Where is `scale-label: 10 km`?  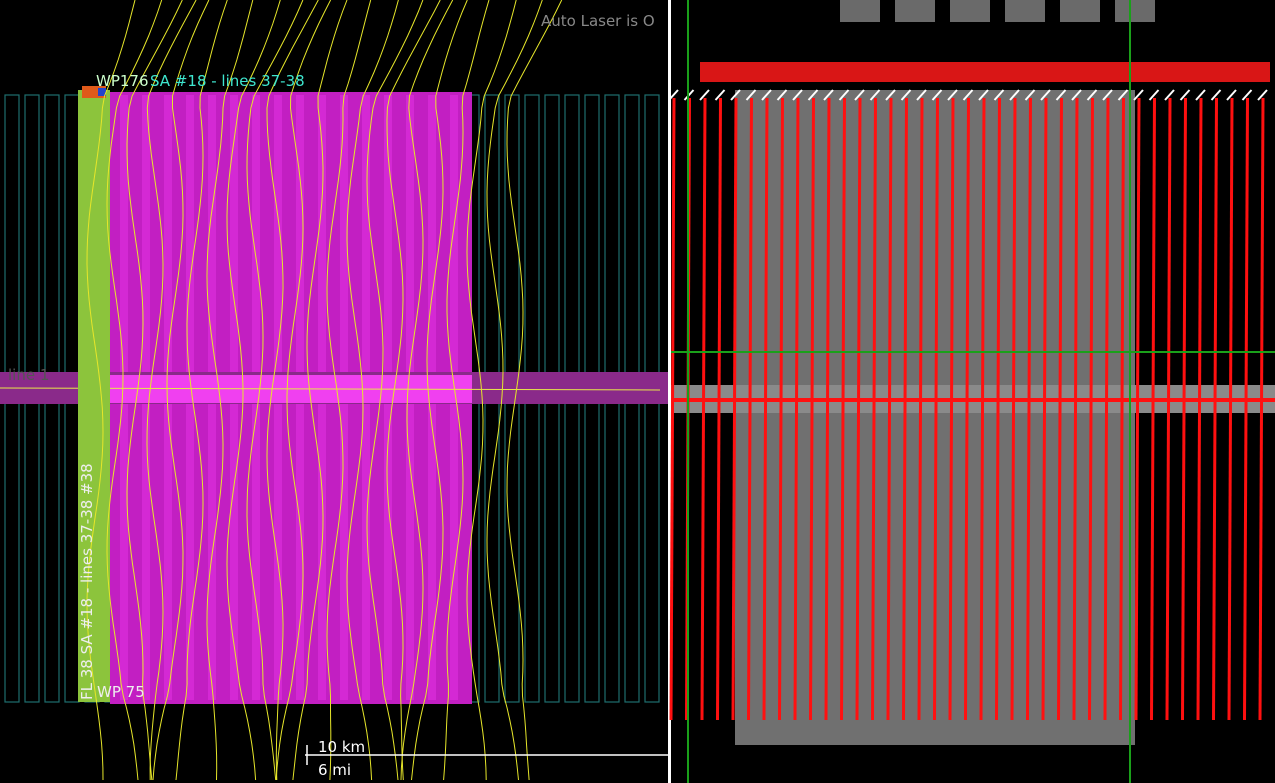 scale-label: 10 km is located at coordinates (341, 747).